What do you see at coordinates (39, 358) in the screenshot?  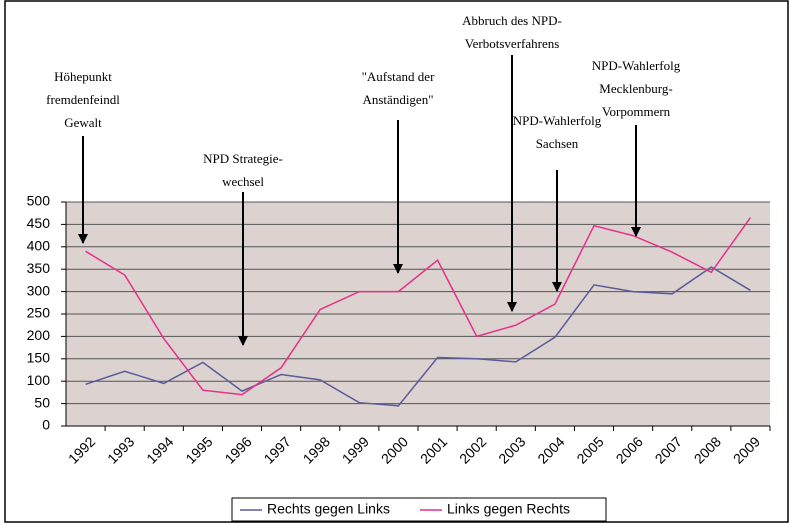 I see `y-tick-label: 150` at bounding box center [39, 358].